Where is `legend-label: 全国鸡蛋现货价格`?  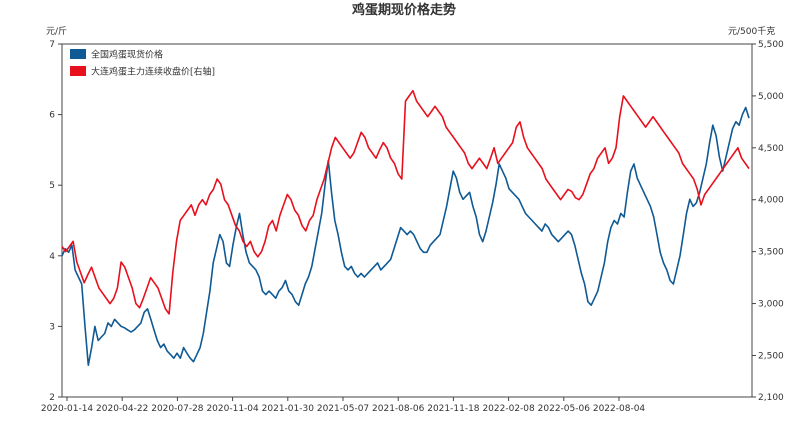 legend-label: 全国鸡蛋现货价格 is located at coordinates (127, 55).